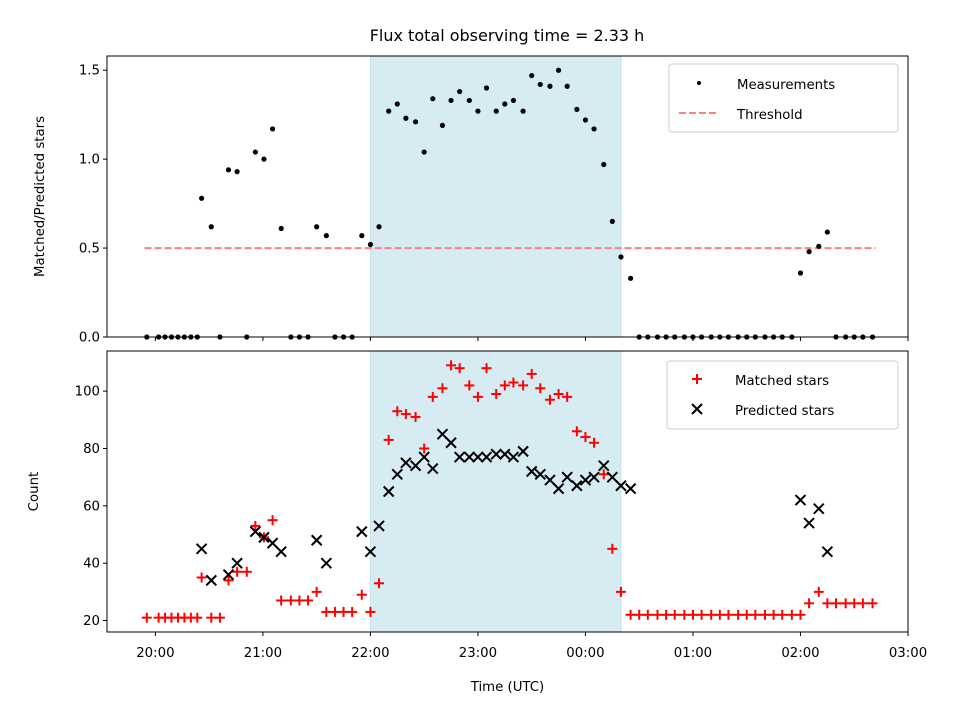 Image resolution: width=960 pixels, height=724 pixels. I want to click on legend-measurements-marker, so click(699, 83).